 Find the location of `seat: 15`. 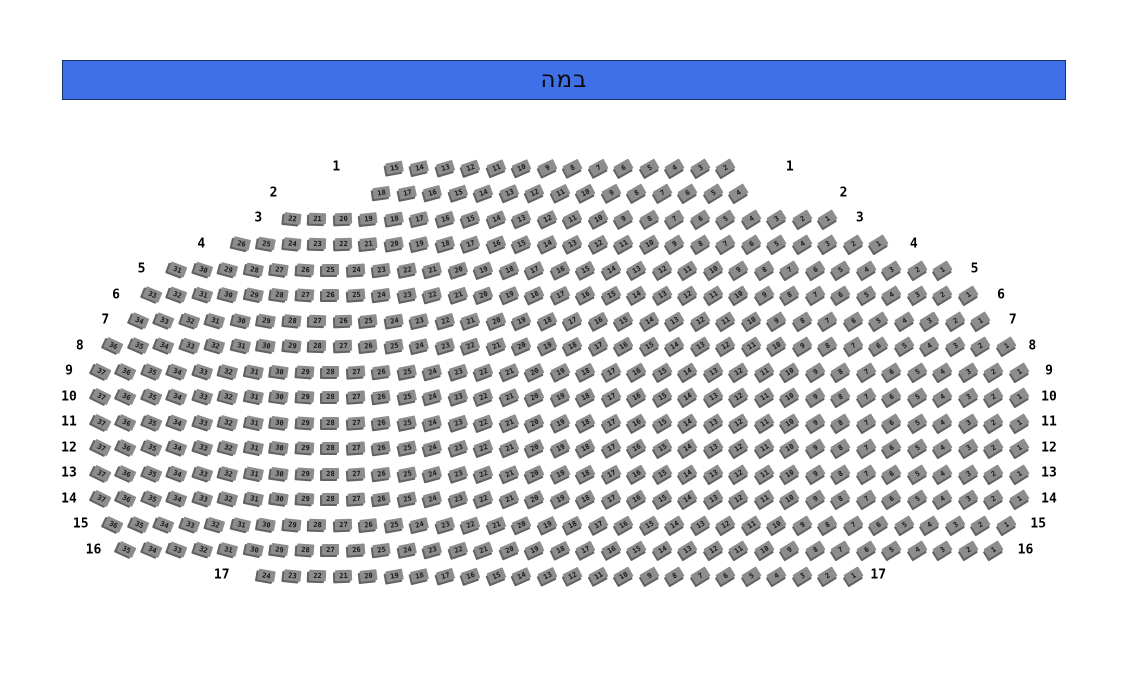

seat: 15 is located at coordinates (611, 294).